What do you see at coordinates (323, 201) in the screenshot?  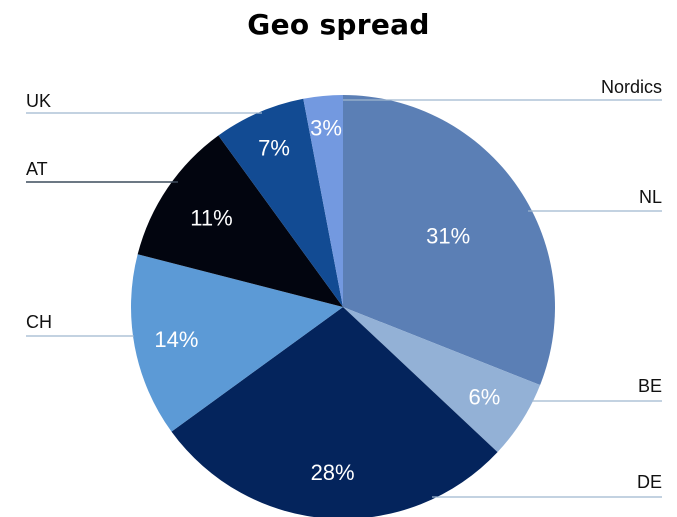 I see `pie-slice-nordics` at bounding box center [323, 201].